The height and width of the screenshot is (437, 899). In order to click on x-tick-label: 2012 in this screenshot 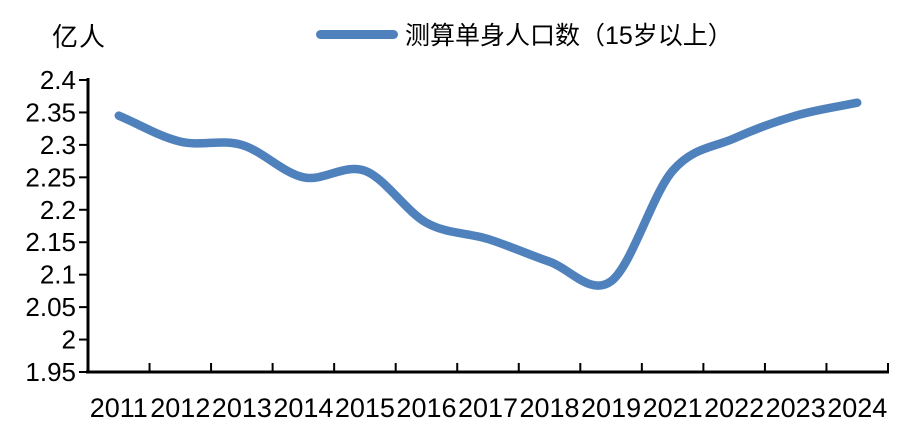, I will do `click(180, 408)`.